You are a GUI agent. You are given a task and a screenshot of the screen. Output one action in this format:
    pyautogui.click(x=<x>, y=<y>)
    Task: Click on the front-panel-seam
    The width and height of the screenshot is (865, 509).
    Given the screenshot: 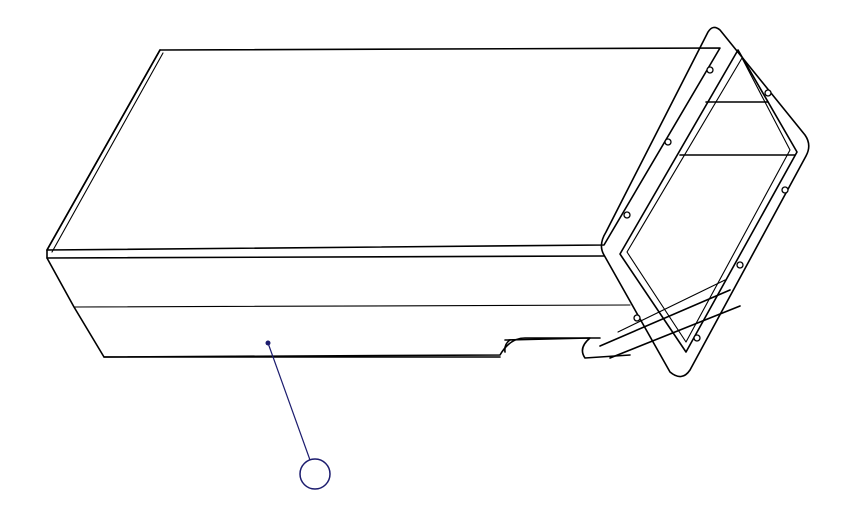 What is the action you would take?
    pyautogui.click(x=352, y=306)
    